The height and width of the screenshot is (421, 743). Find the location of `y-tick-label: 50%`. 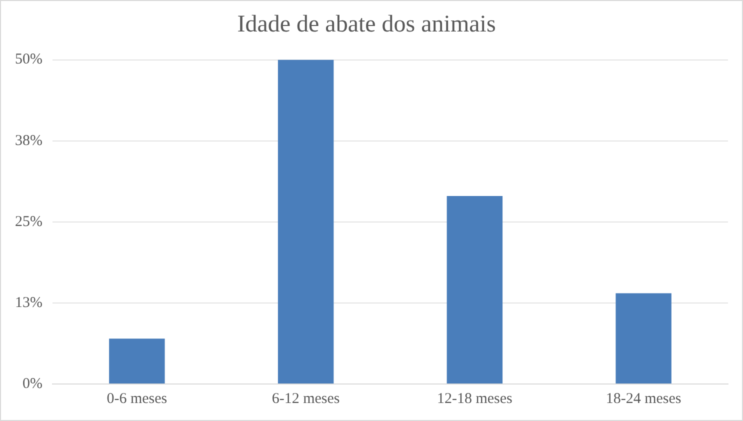

y-tick-label: 50% is located at coordinates (28, 60).